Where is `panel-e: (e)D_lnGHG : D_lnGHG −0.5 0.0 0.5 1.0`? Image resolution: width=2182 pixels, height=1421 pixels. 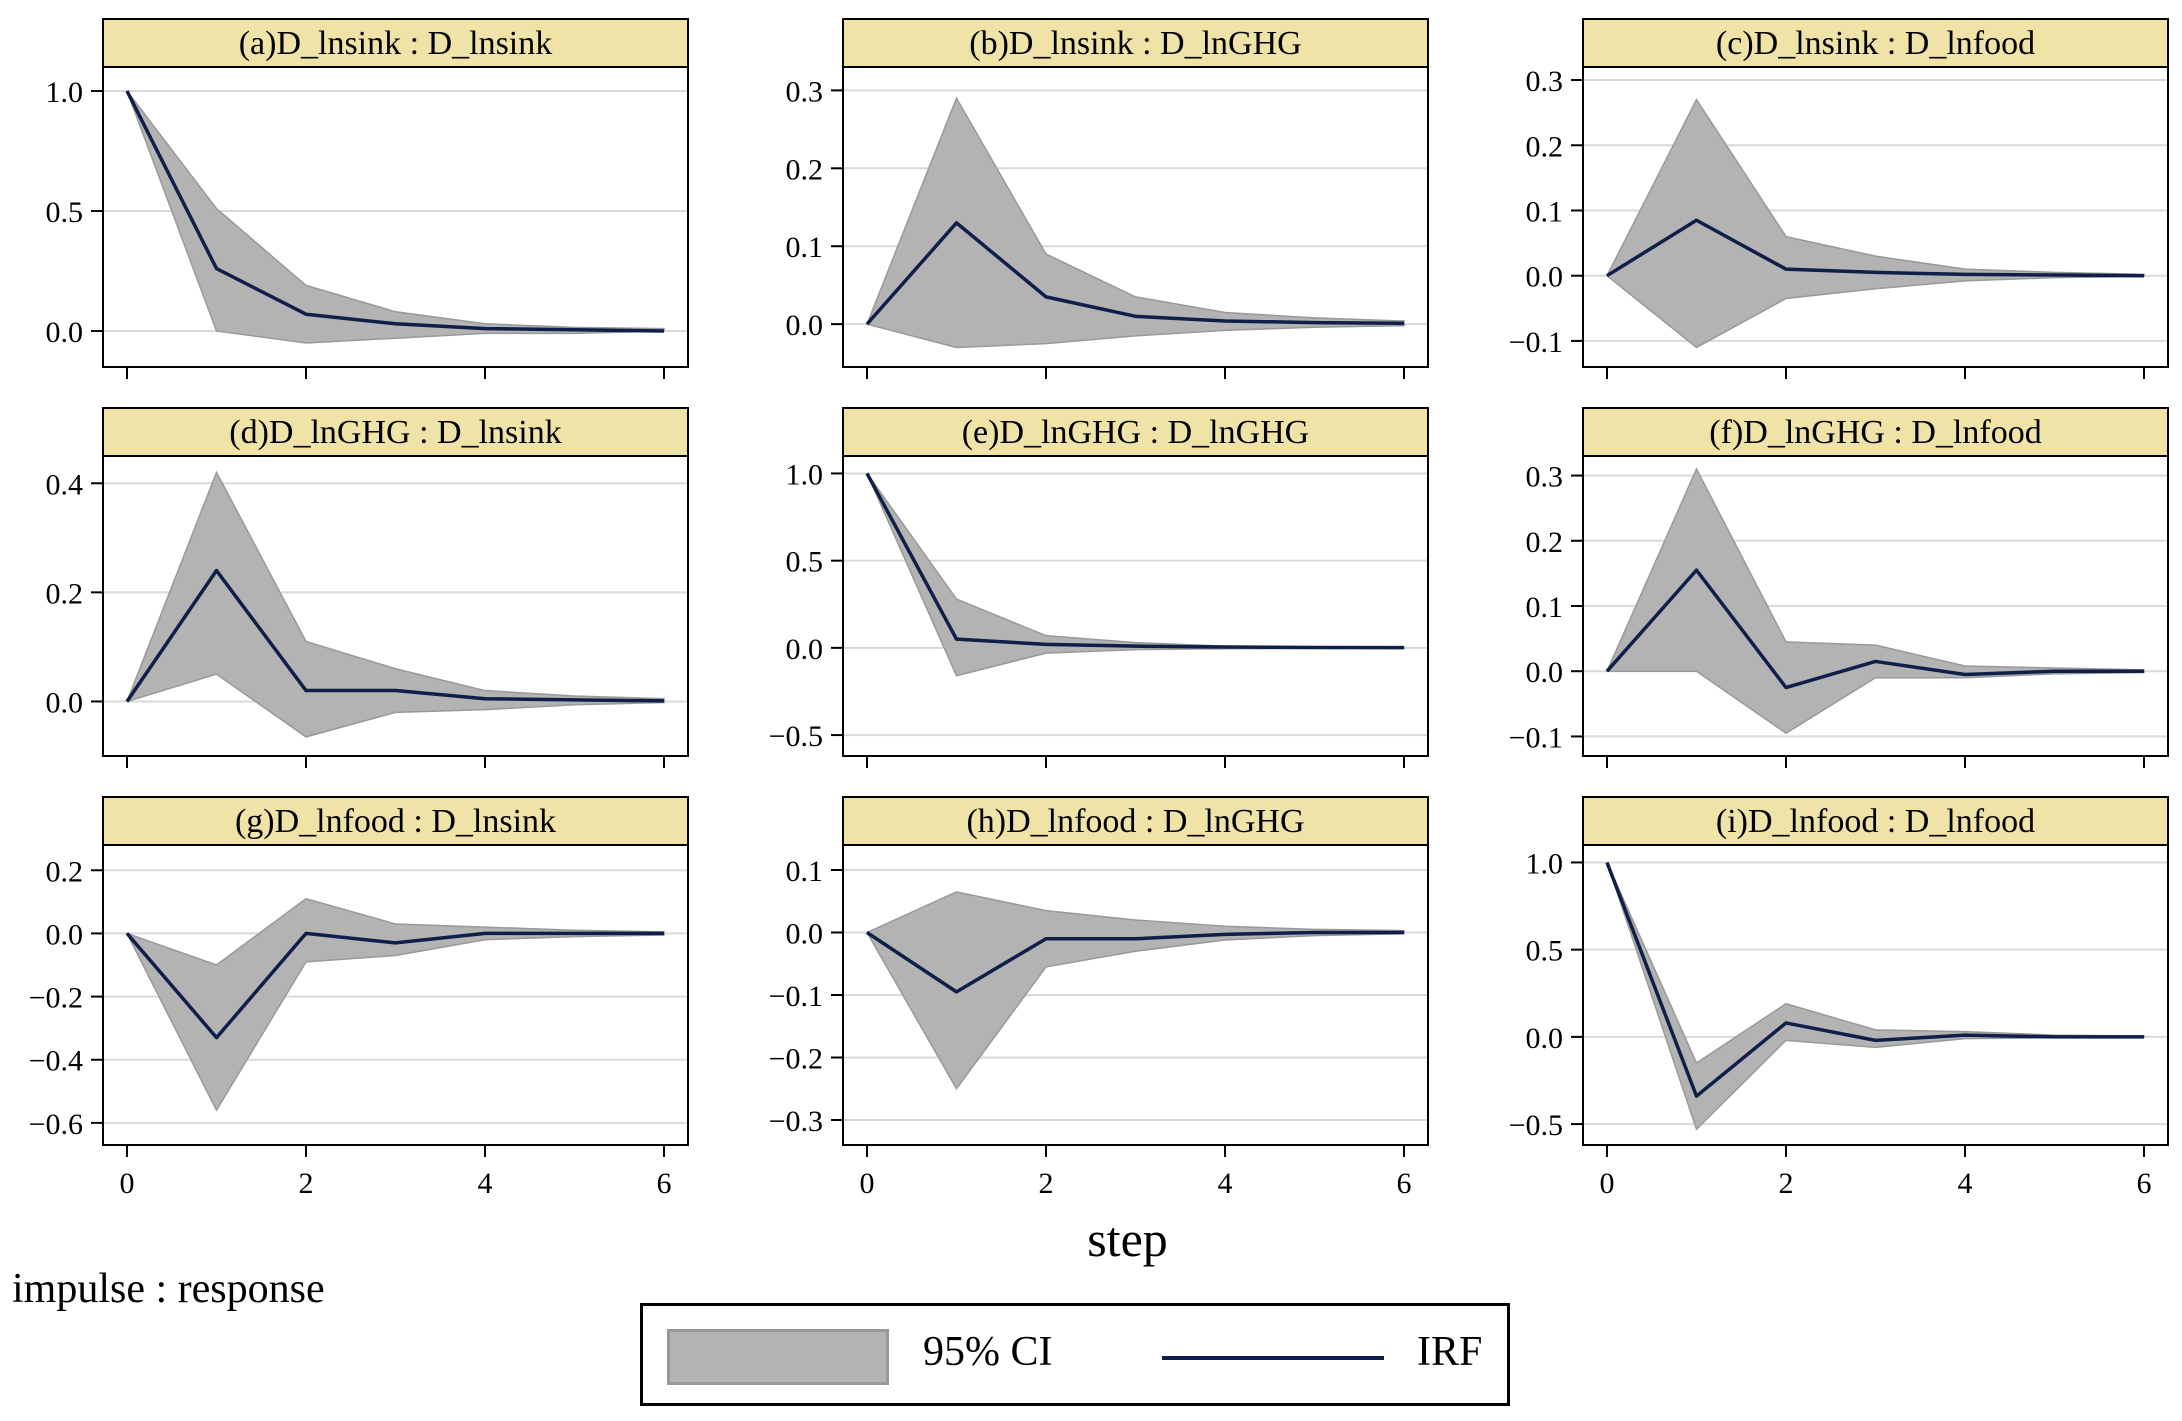 panel-e: (e)D_lnGHG : D_lnGHG −0.5 0.0 0.5 1.0 is located at coordinates (1099, 587).